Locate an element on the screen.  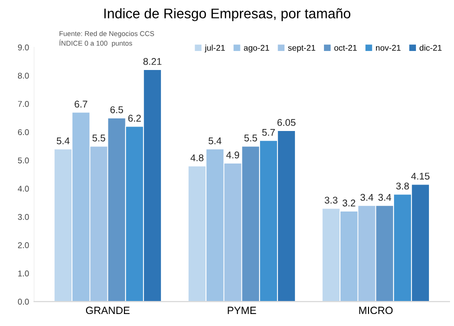
data-label: 4.15 is located at coordinates (420, 176).